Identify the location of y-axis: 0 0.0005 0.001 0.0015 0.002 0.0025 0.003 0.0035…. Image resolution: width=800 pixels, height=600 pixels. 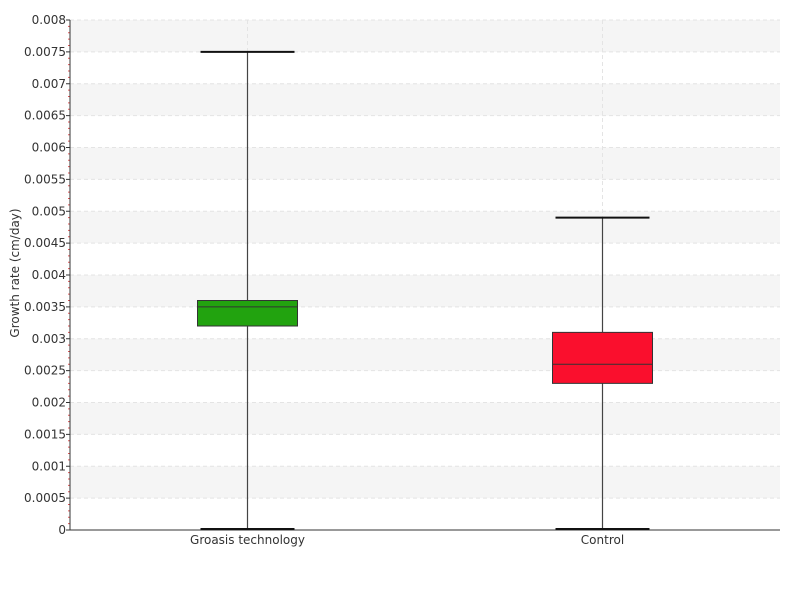
(47, 275).